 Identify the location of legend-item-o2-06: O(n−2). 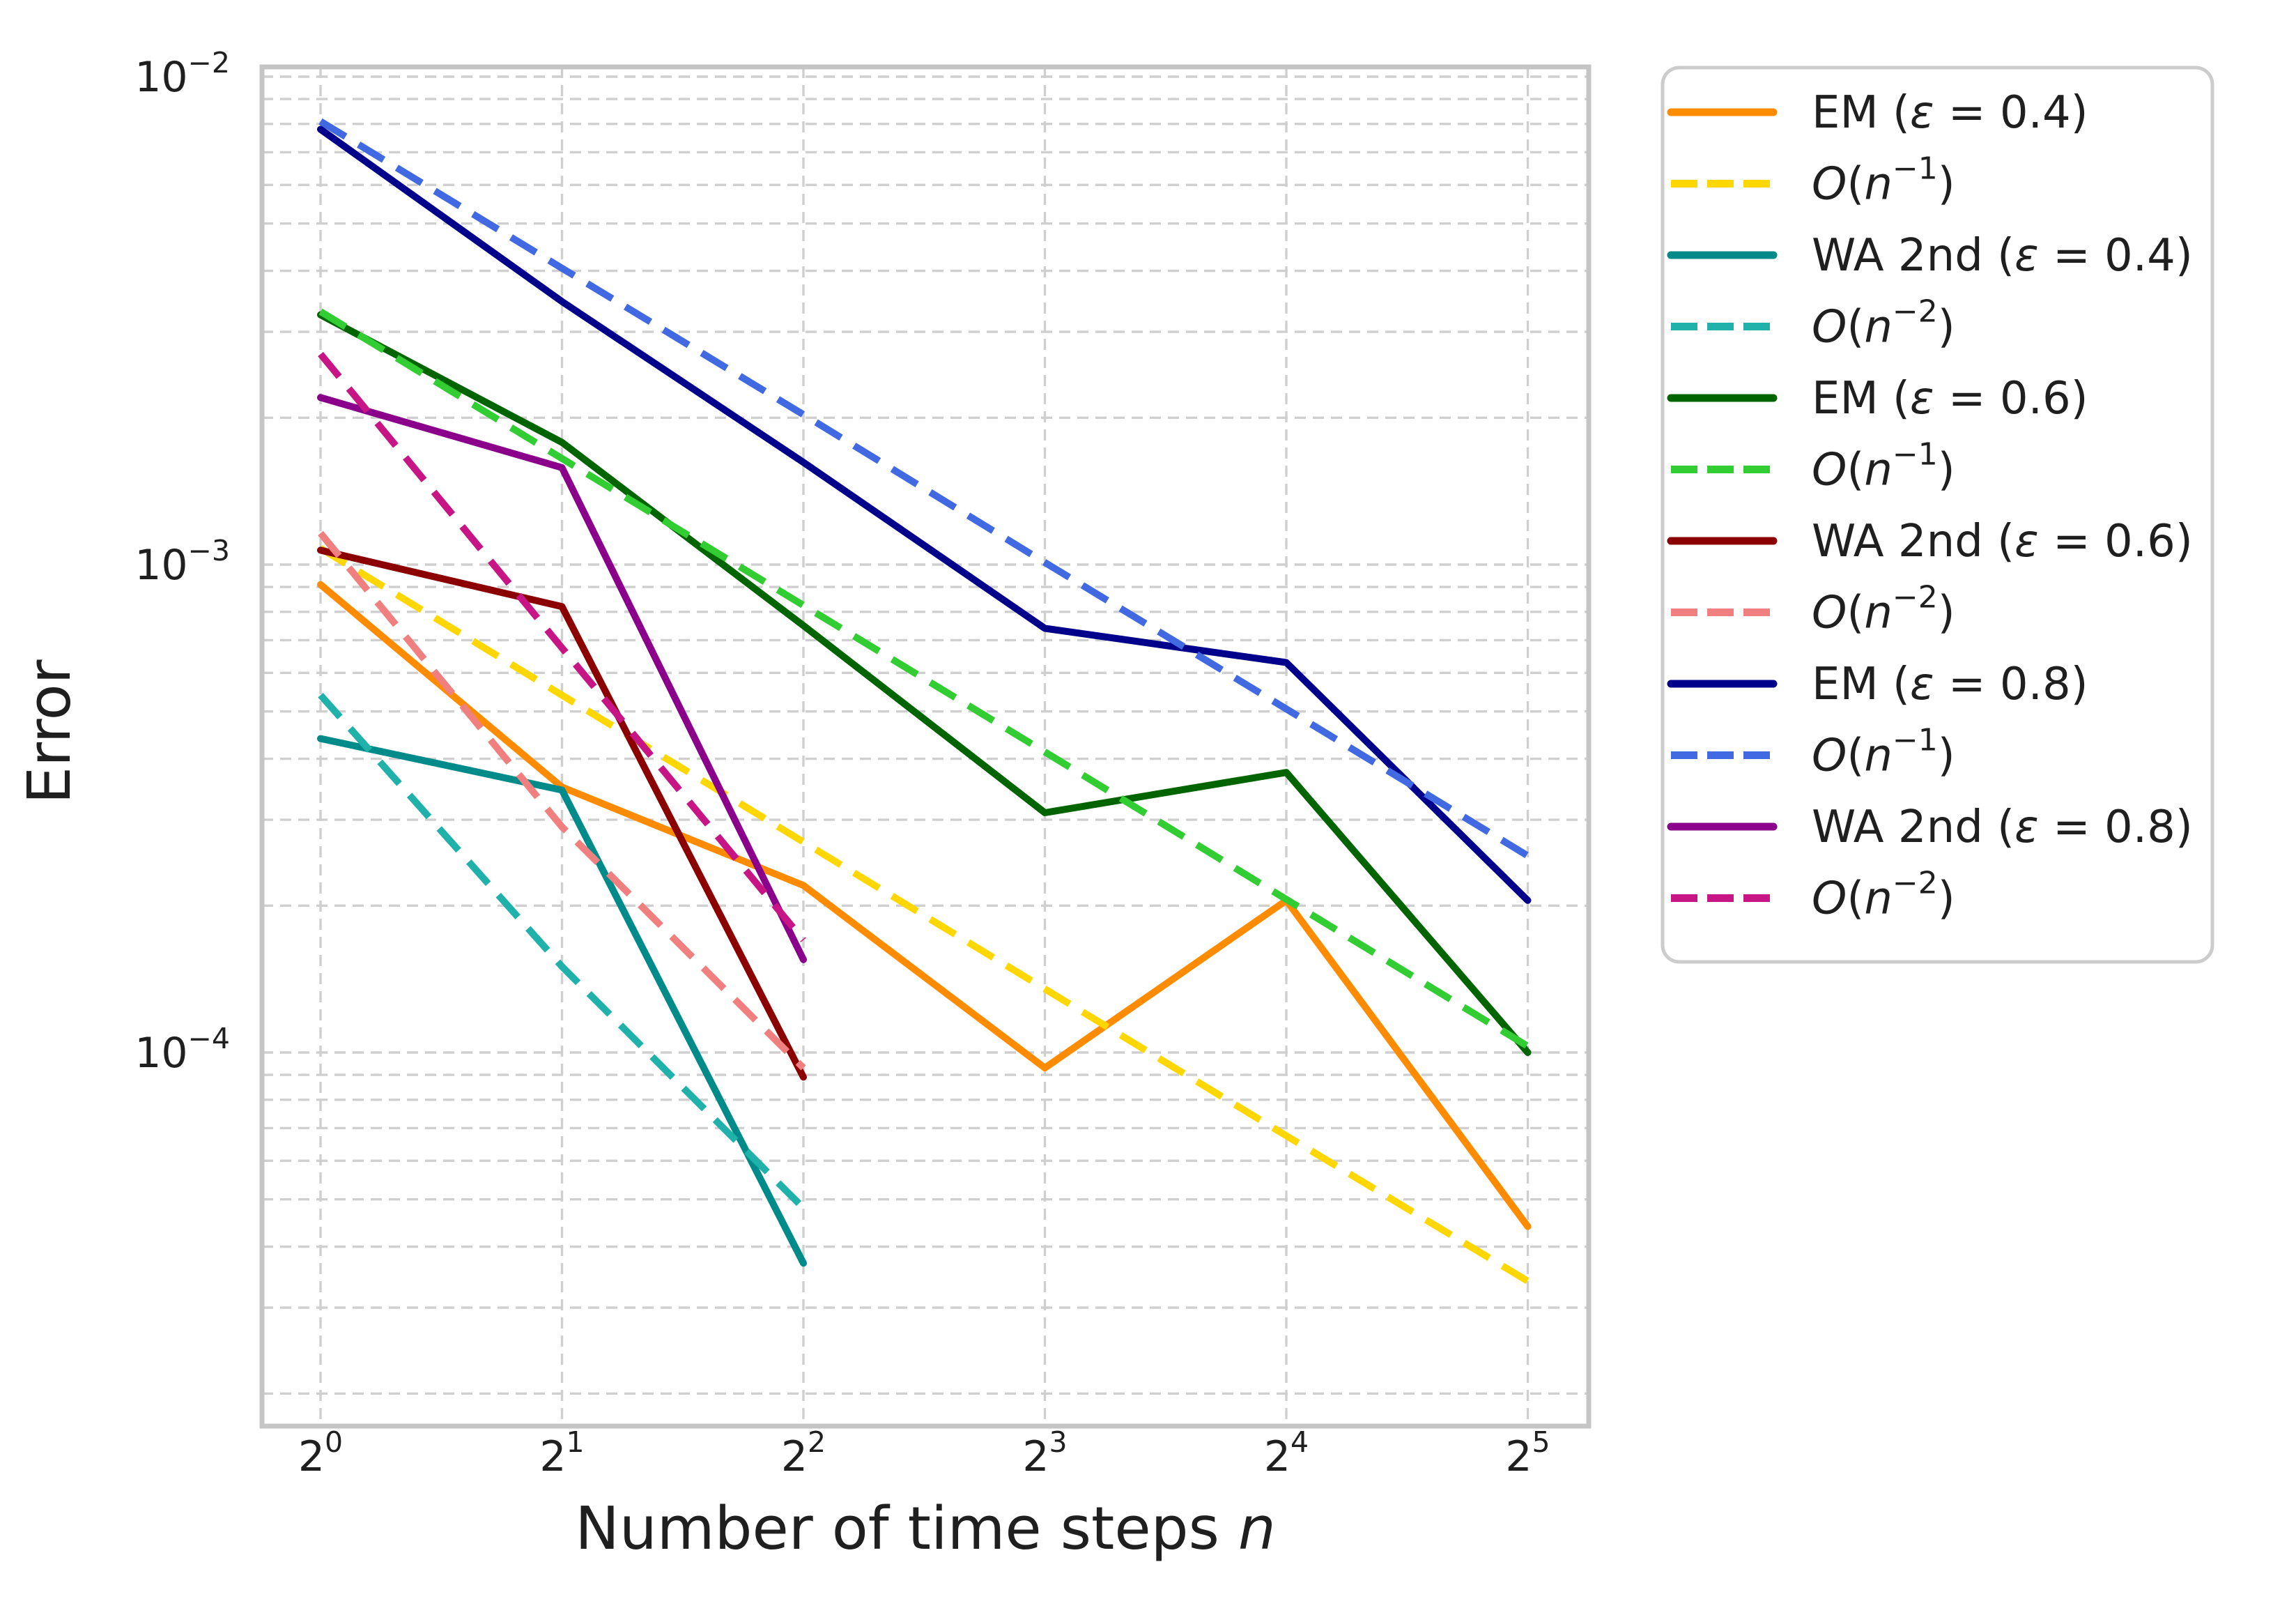
(1813, 609).